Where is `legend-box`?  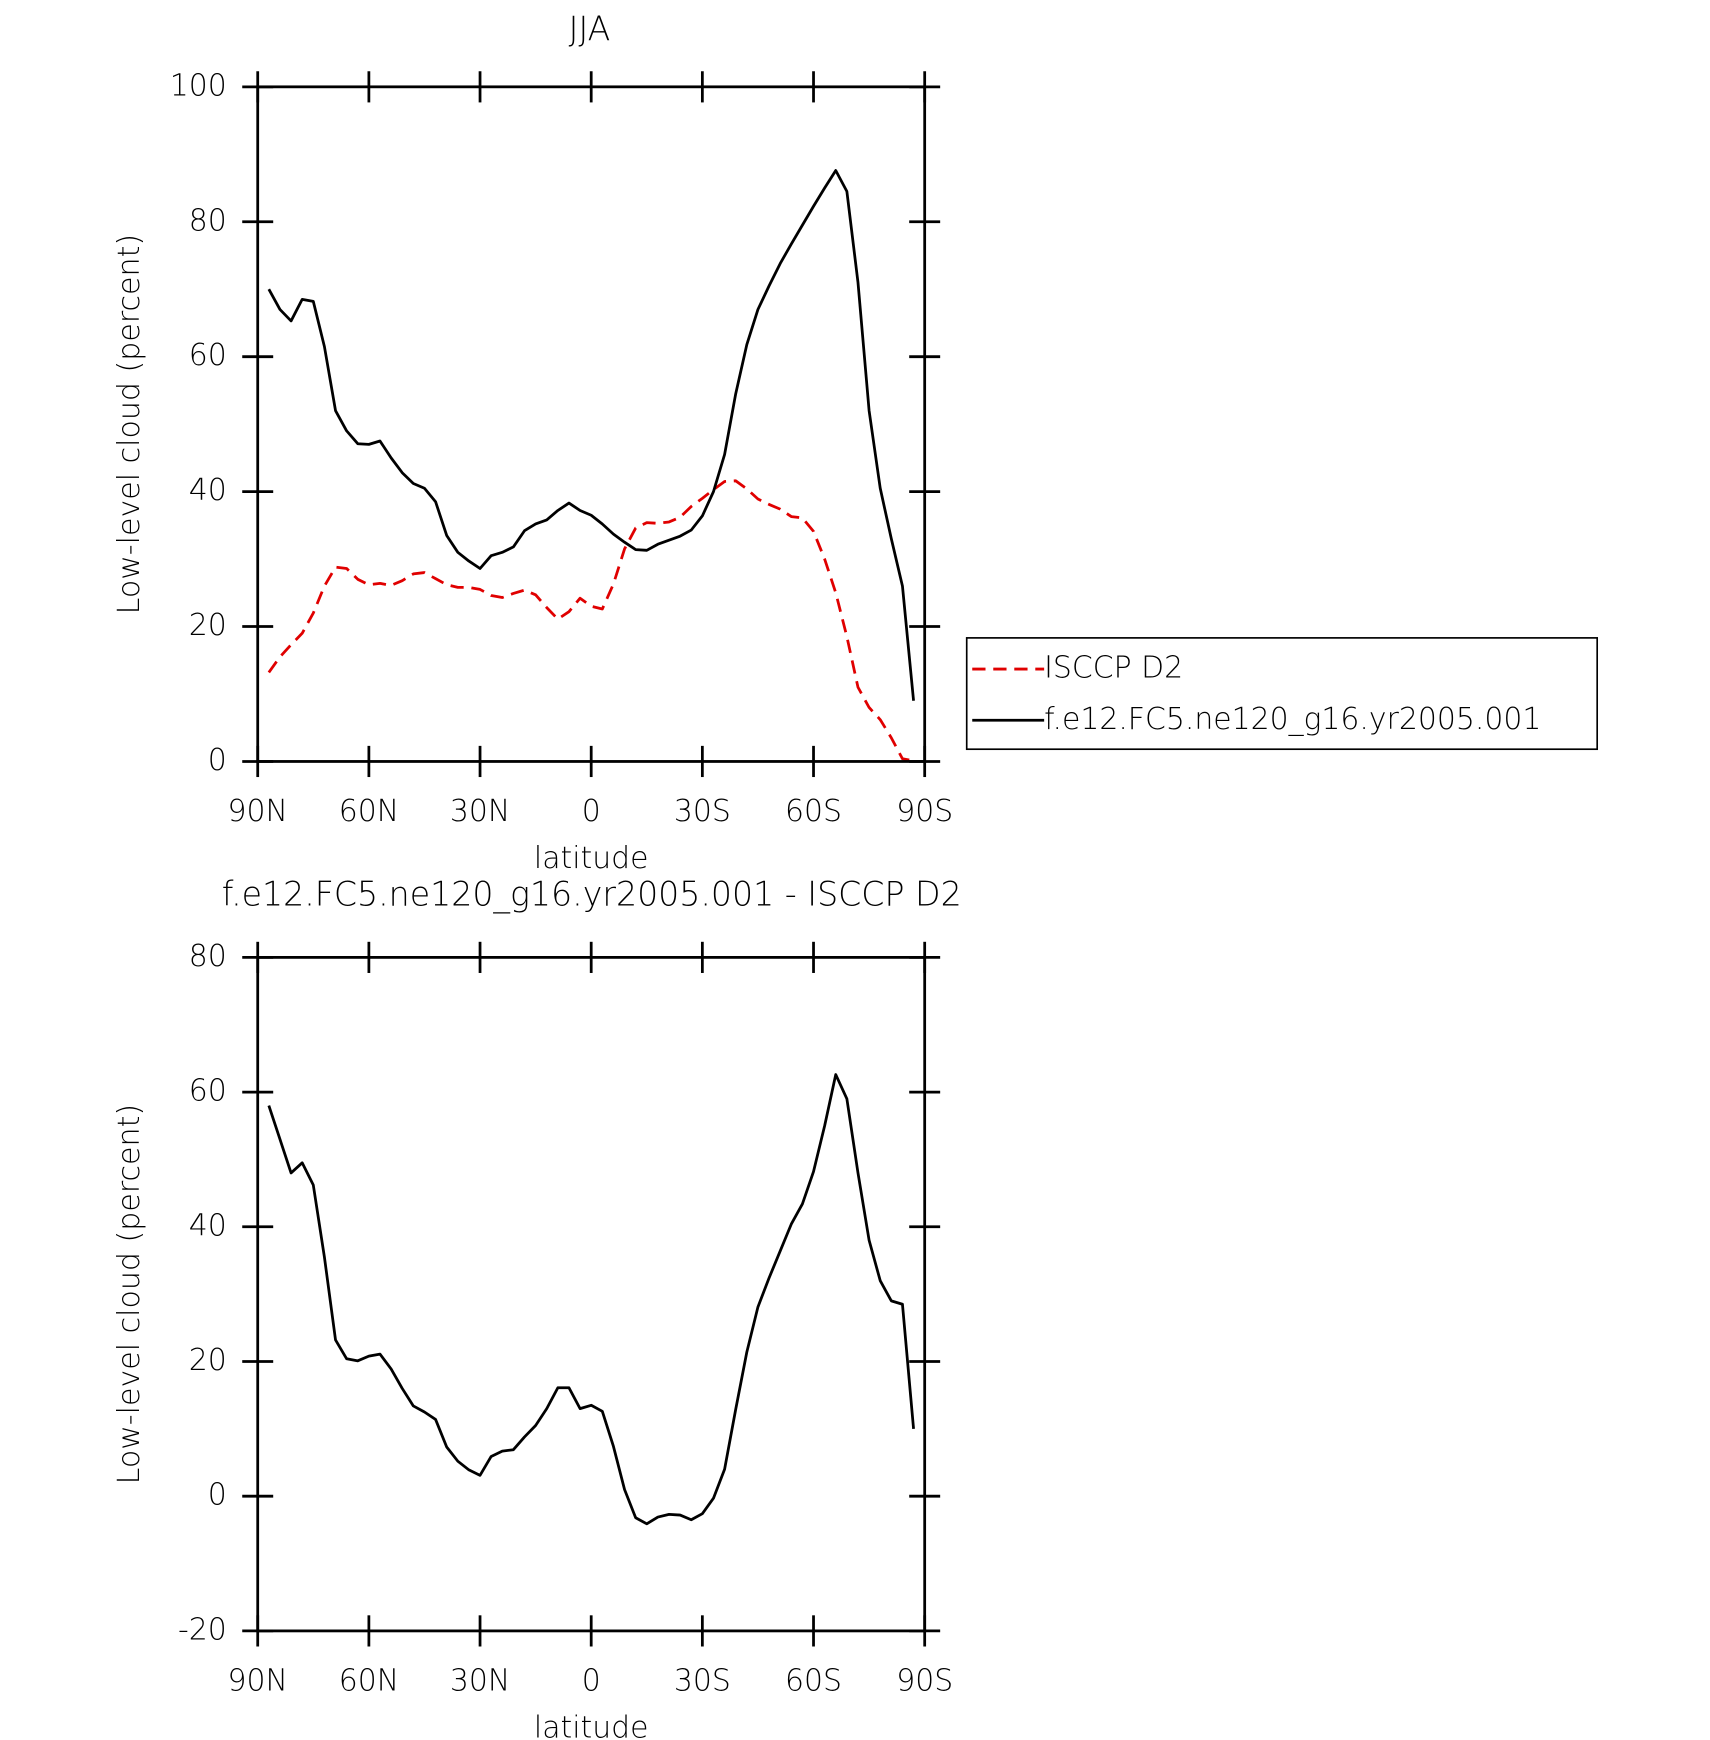 legend-box is located at coordinates (1282, 694).